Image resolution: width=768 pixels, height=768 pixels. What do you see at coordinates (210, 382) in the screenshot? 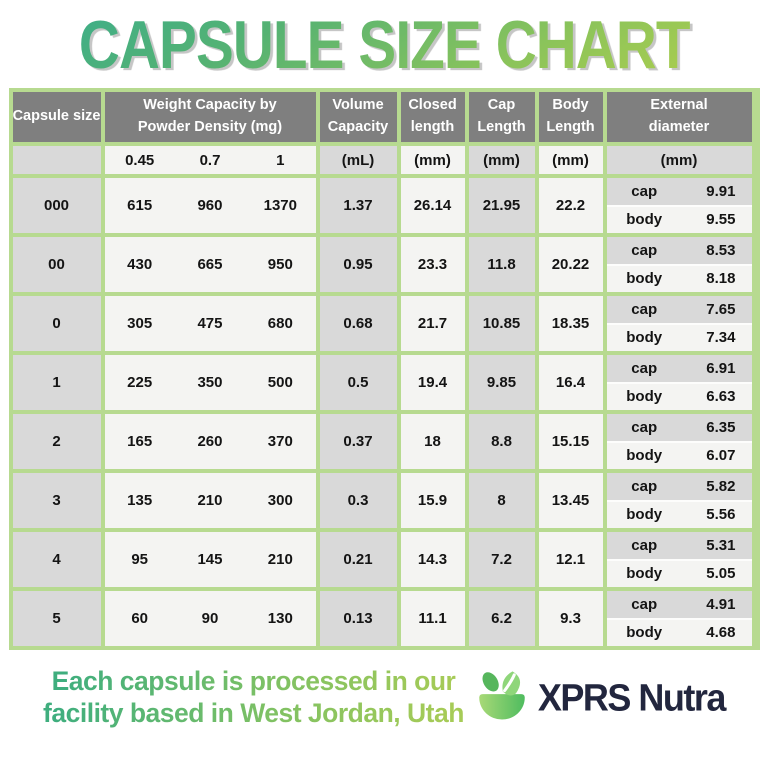
I see `weight-07: 350` at bounding box center [210, 382].